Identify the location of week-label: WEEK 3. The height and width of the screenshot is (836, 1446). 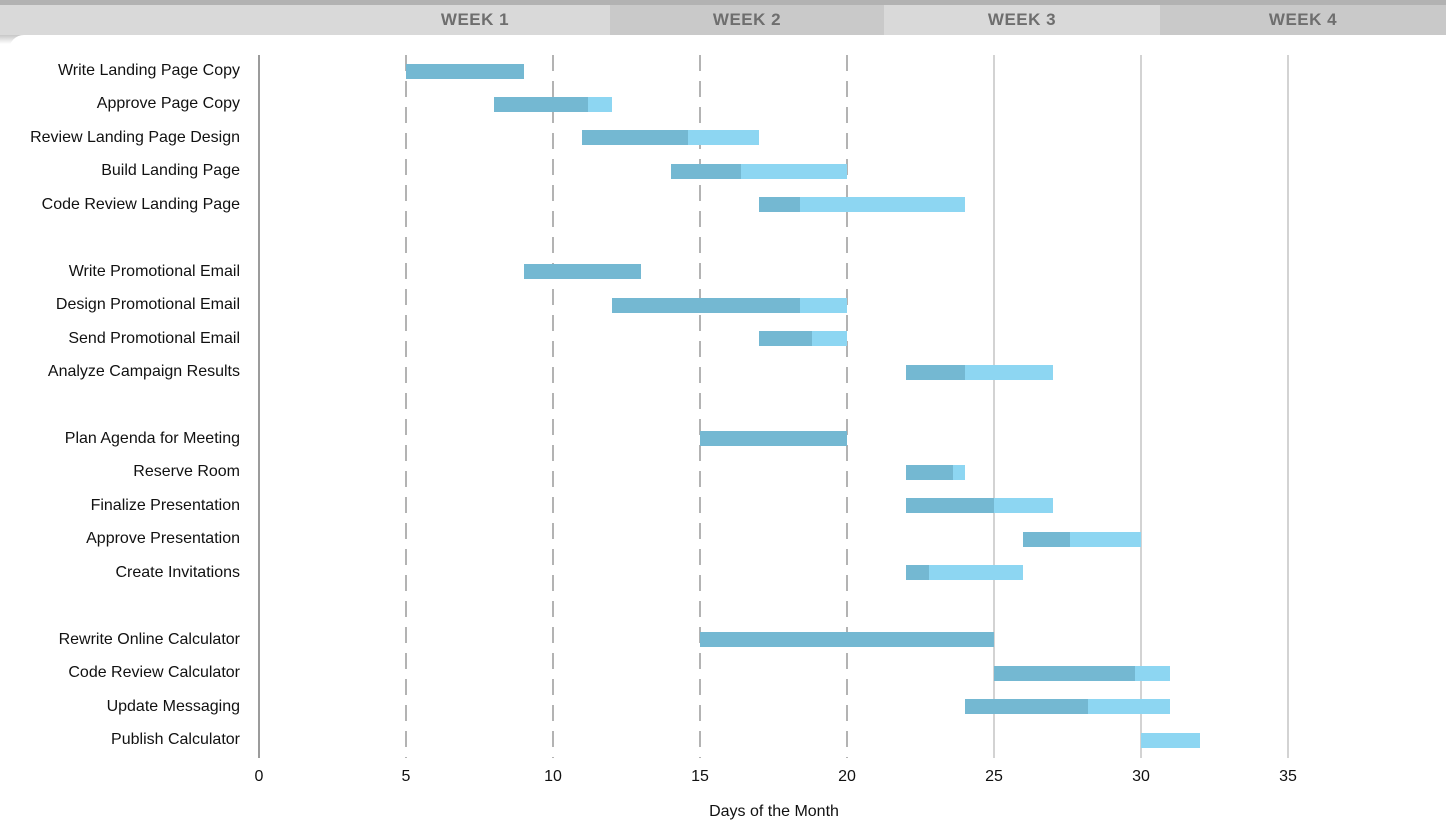
(1022, 19).